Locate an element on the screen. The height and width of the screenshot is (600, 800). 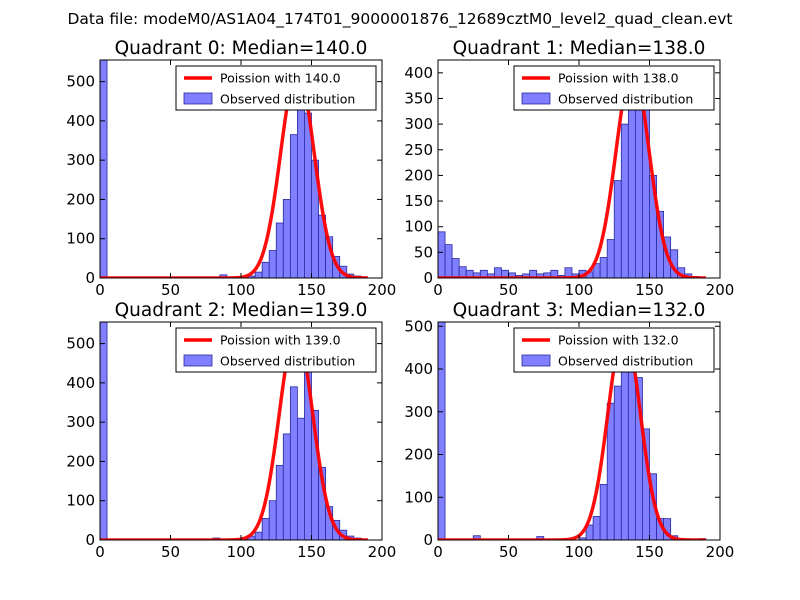
quadrant-0-legend: Poission with 140.0 Observed distribution is located at coordinates (276, 88).